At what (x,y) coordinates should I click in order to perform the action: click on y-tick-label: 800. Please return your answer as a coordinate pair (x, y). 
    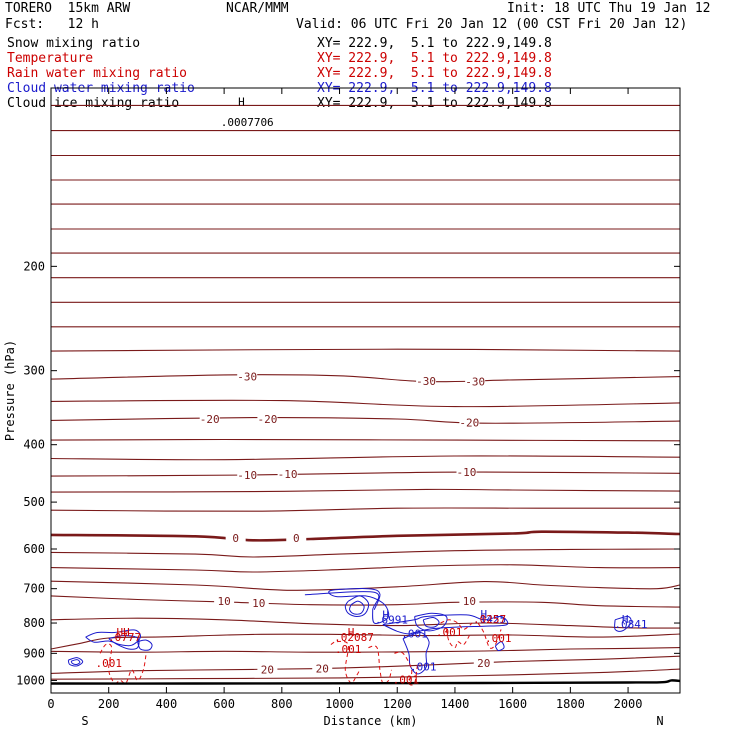
    Looking at the image, I should click on (34, 623).